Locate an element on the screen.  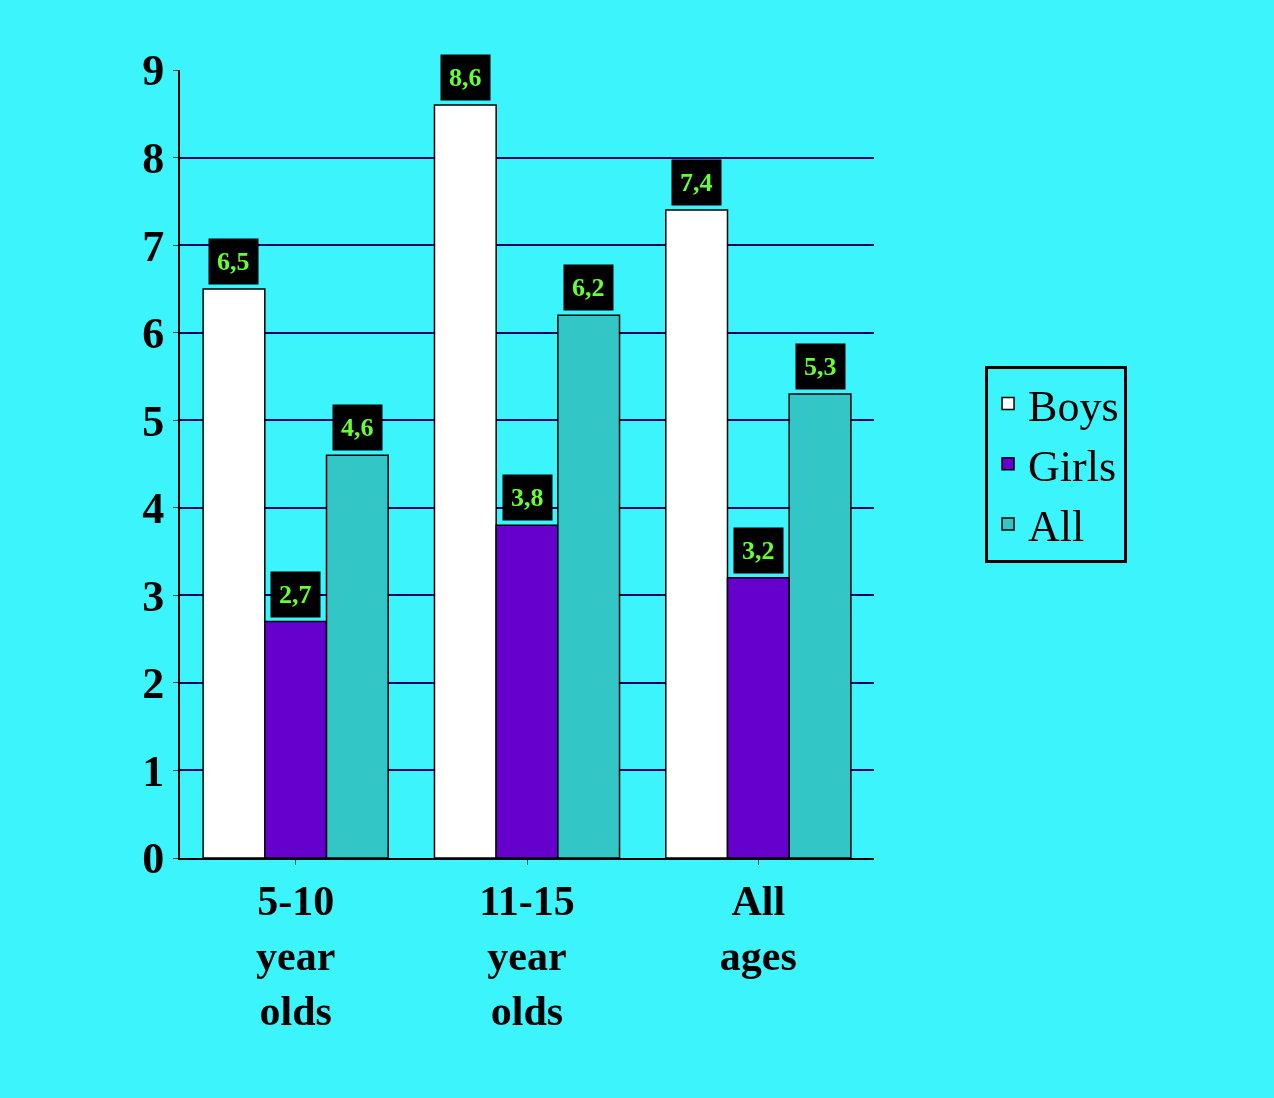
data-label: 8,6 is located at coordinates (465, 77).